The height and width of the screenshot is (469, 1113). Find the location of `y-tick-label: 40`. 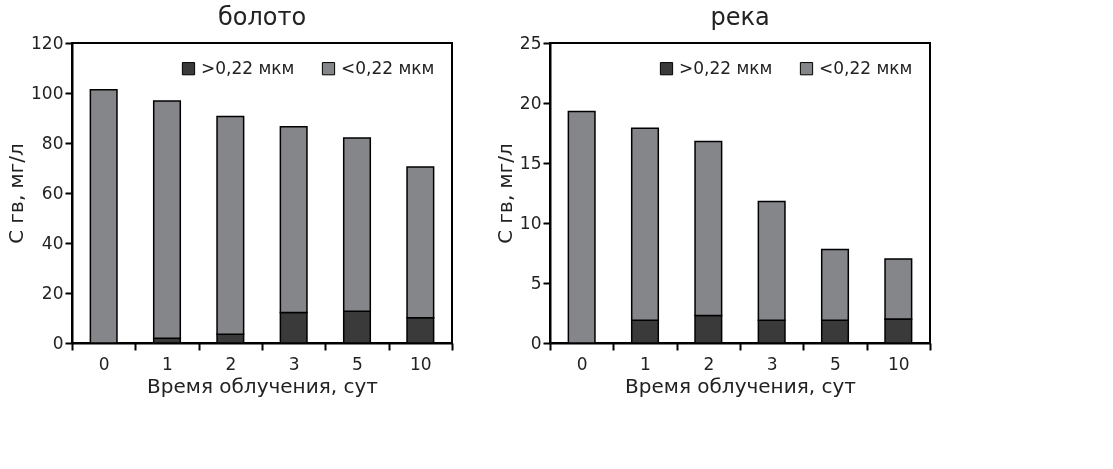

y-tick-label: 40 is located at coordinates (52, 242).